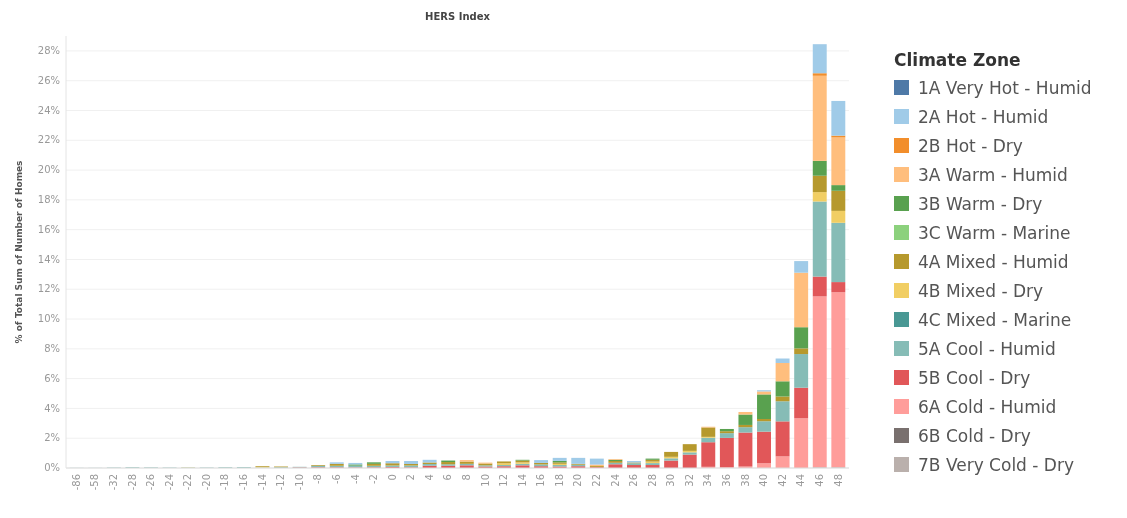  Describe the element at coordinates (578, 480) in the screenshot. I see `x-tick-label: 20` at that location.